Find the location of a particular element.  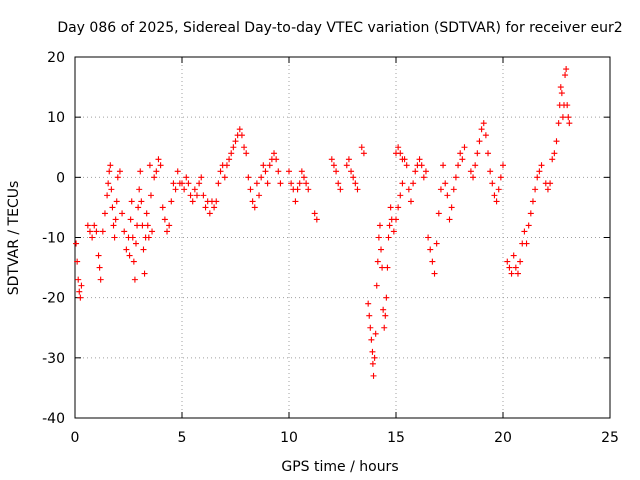

x-tick-label: 10 is located at coordinates (289, 438).